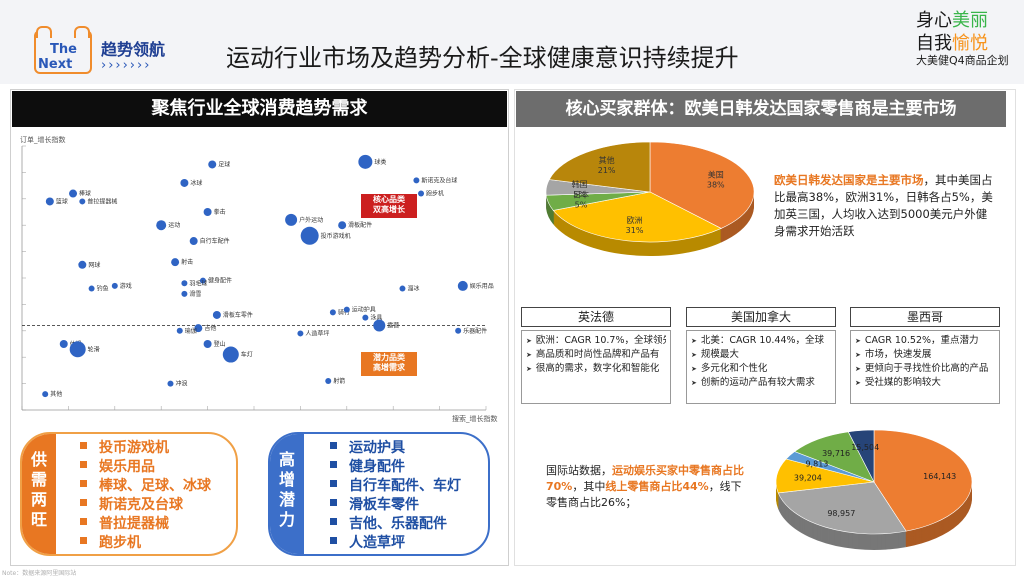 The image size is (1024, 576). What do you see at coordinates (377, 543) in the screenshot?
I see `high-growth-item-label: 人造草坪` at bounding box center [377, 543].